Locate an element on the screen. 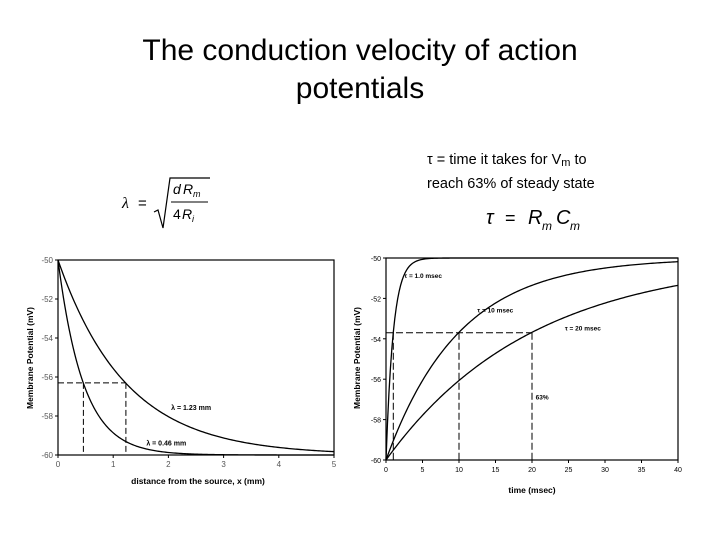  eq-tau-R: R is located at coordinates (535, 218).